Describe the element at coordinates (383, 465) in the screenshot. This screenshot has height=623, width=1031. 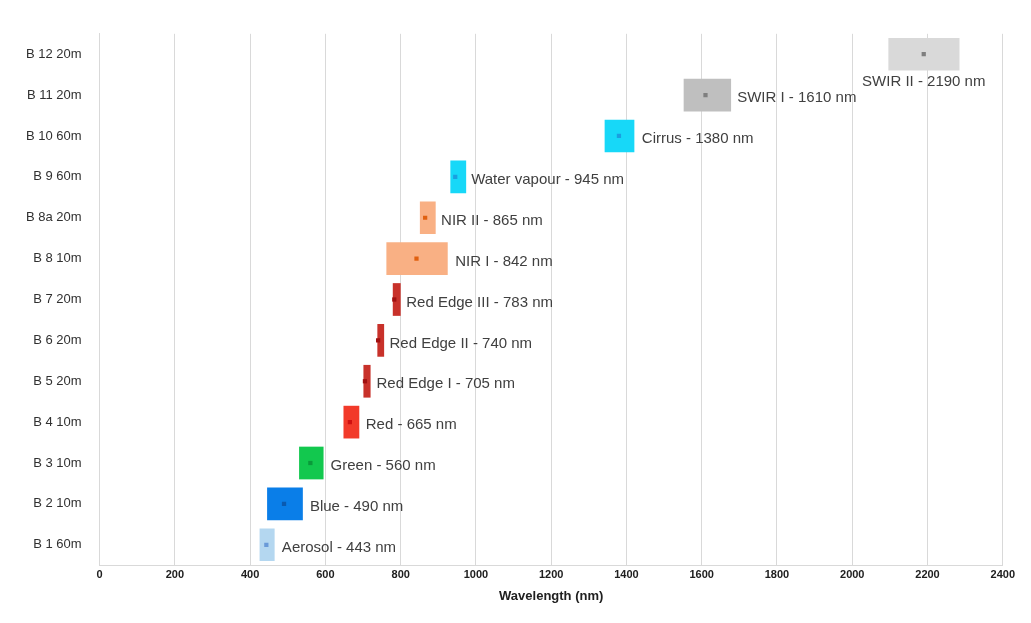
I see `annotation: Green - 560 nm` at that location.